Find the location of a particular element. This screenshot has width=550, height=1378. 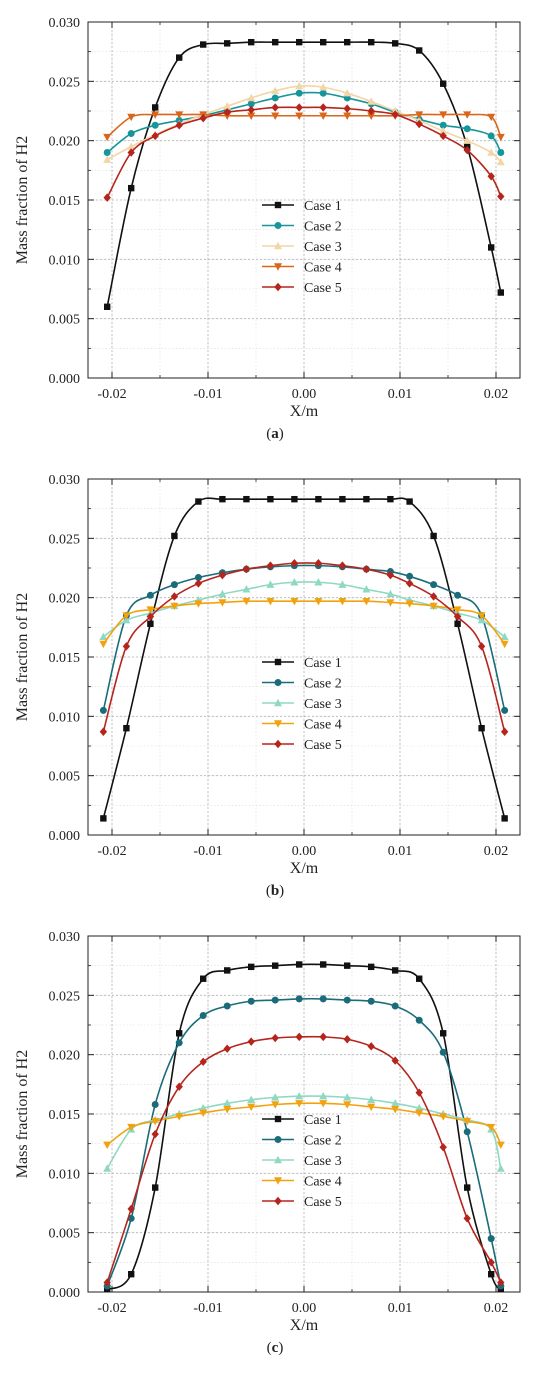

y-tick-label: 0.010 is located at coordinates (65, 717).